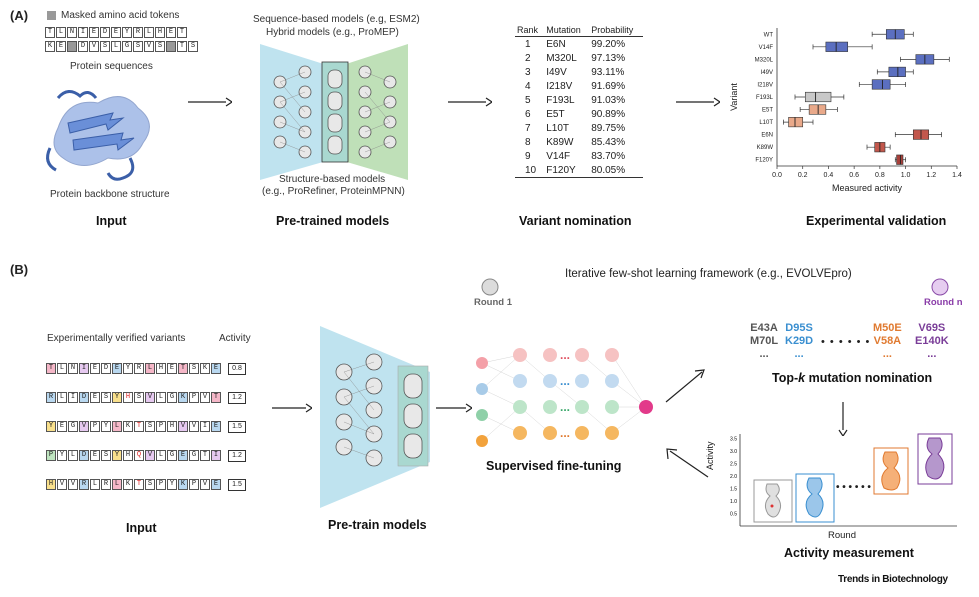  What do you see at coordinates (616, 30) in the screenshot?
I see `table-header: Probability` at bounding box center [616, 30].